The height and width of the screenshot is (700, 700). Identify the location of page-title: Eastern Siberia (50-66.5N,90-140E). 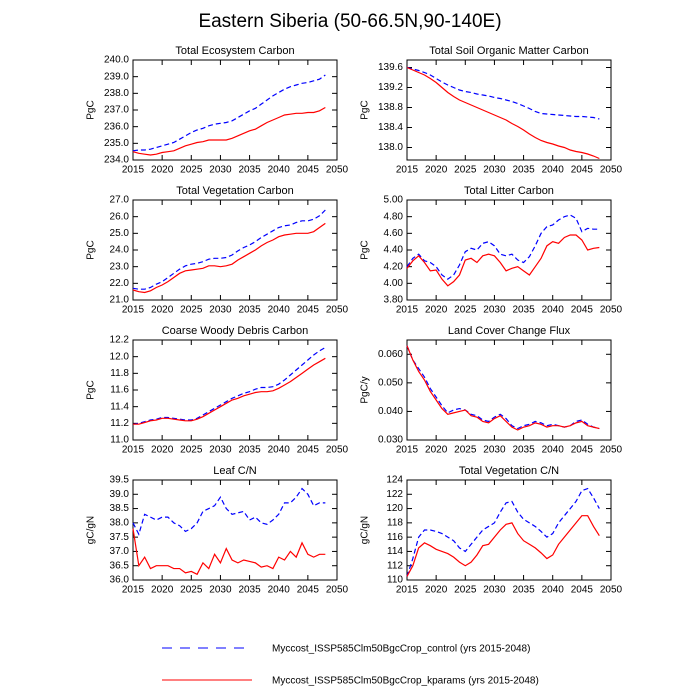
(349, 21).